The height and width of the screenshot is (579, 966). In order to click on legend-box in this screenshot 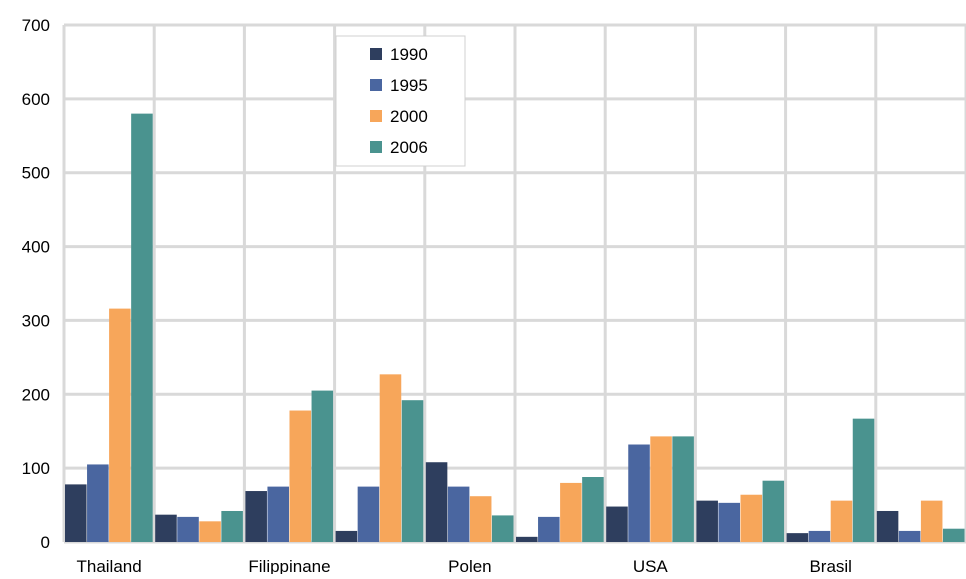, I will do `click(400, 101)`.